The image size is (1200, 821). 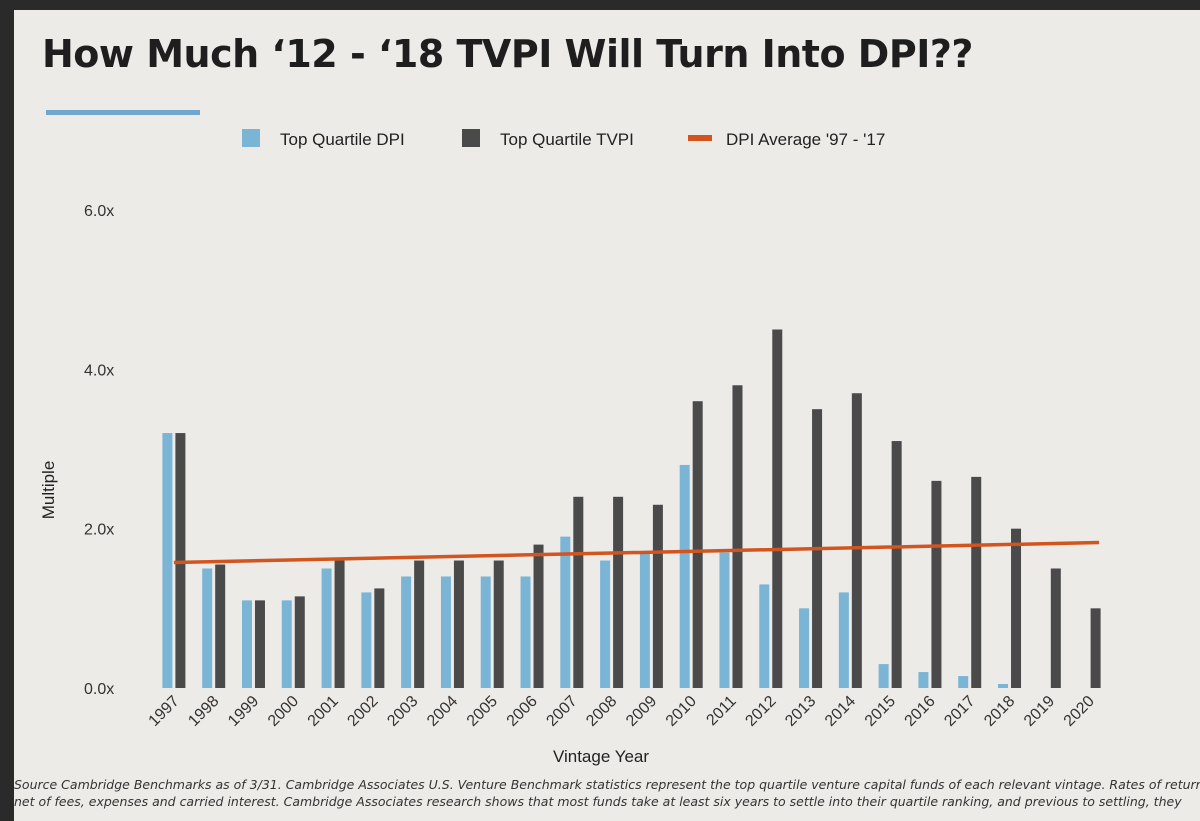 What do you see at coordinates (880, 711) in the screenshot?
I see `x-tick-label: 2015` at bounding box center [880, 711].